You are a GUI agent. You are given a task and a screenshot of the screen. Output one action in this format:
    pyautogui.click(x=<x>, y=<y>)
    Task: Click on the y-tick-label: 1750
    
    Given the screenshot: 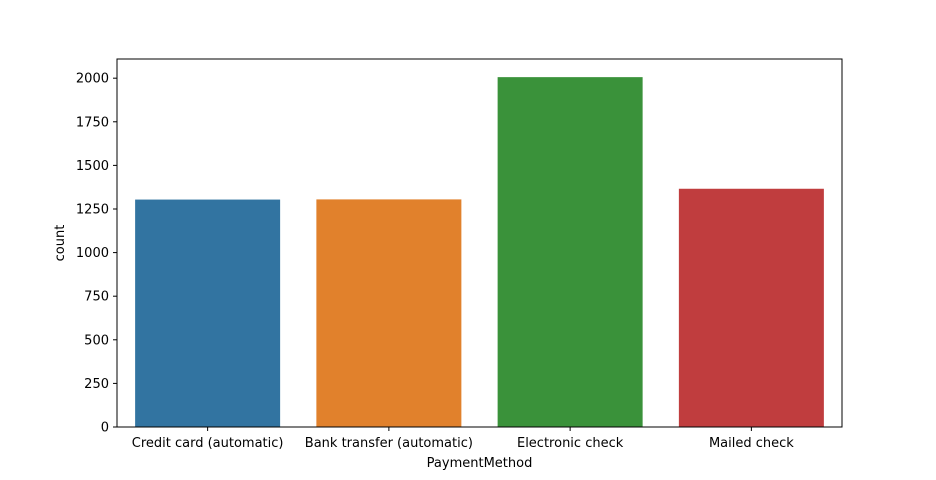 What is the action you would take?
    pyautogui.click(x=92, y=122)
    